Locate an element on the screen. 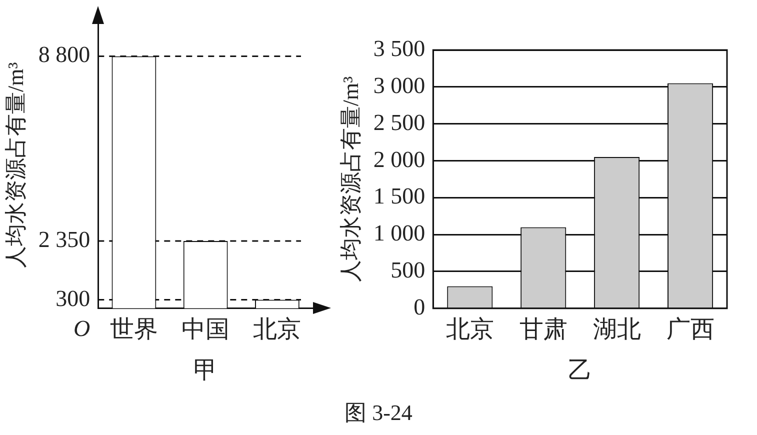 This screenshot has width=757, height=435. x-axis-title: 乙 is located at coordinates (580, 371).